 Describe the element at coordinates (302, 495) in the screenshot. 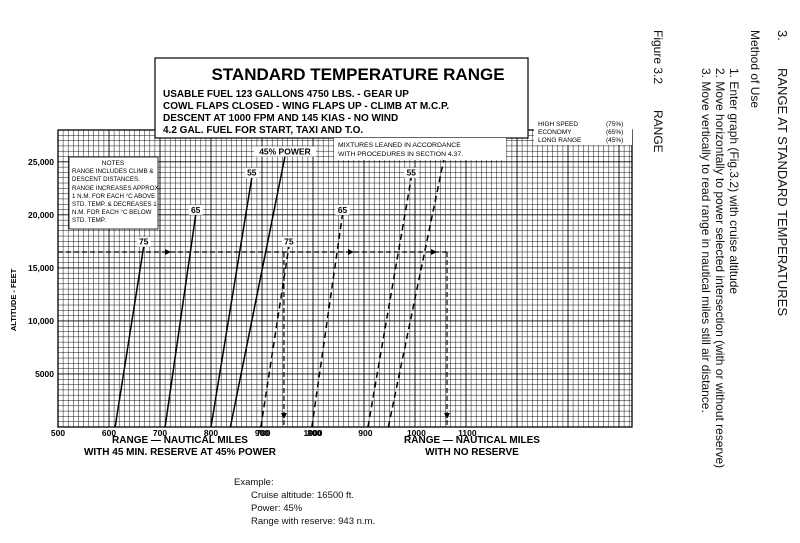

I see `example-line: Cruise altitude: 16500 ft.` at that location.